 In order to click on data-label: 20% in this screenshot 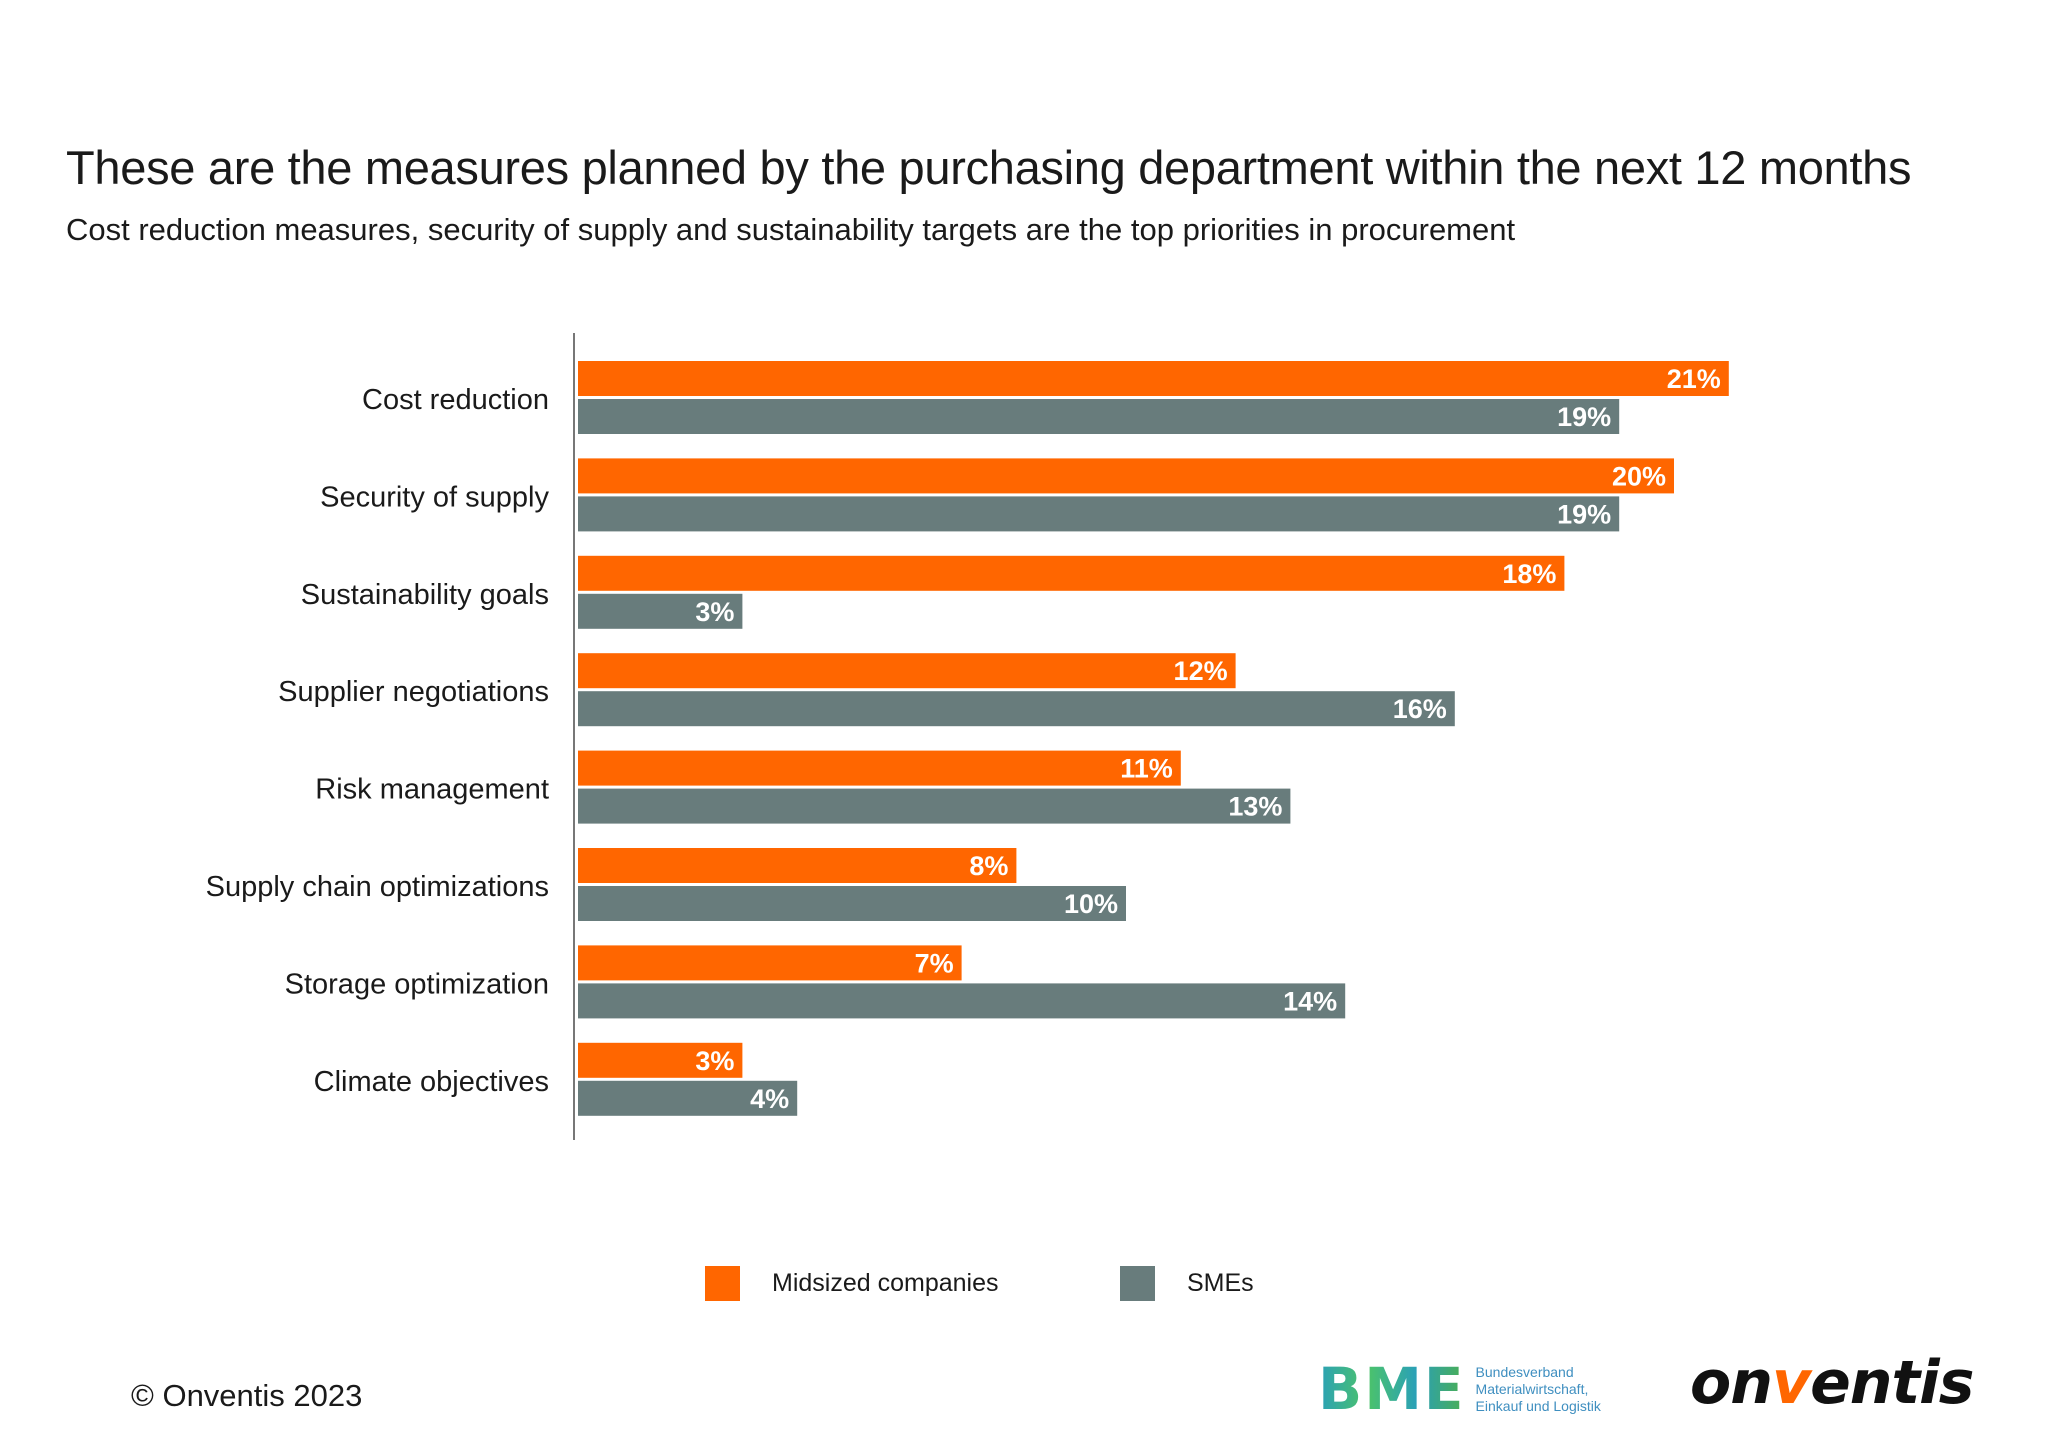, I will do `click(1639, 476)`.